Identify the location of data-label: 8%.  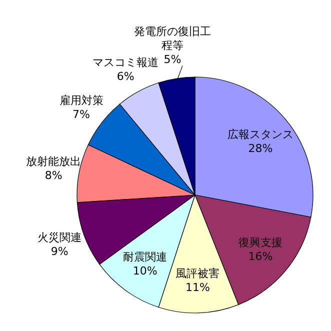
(53, 175).